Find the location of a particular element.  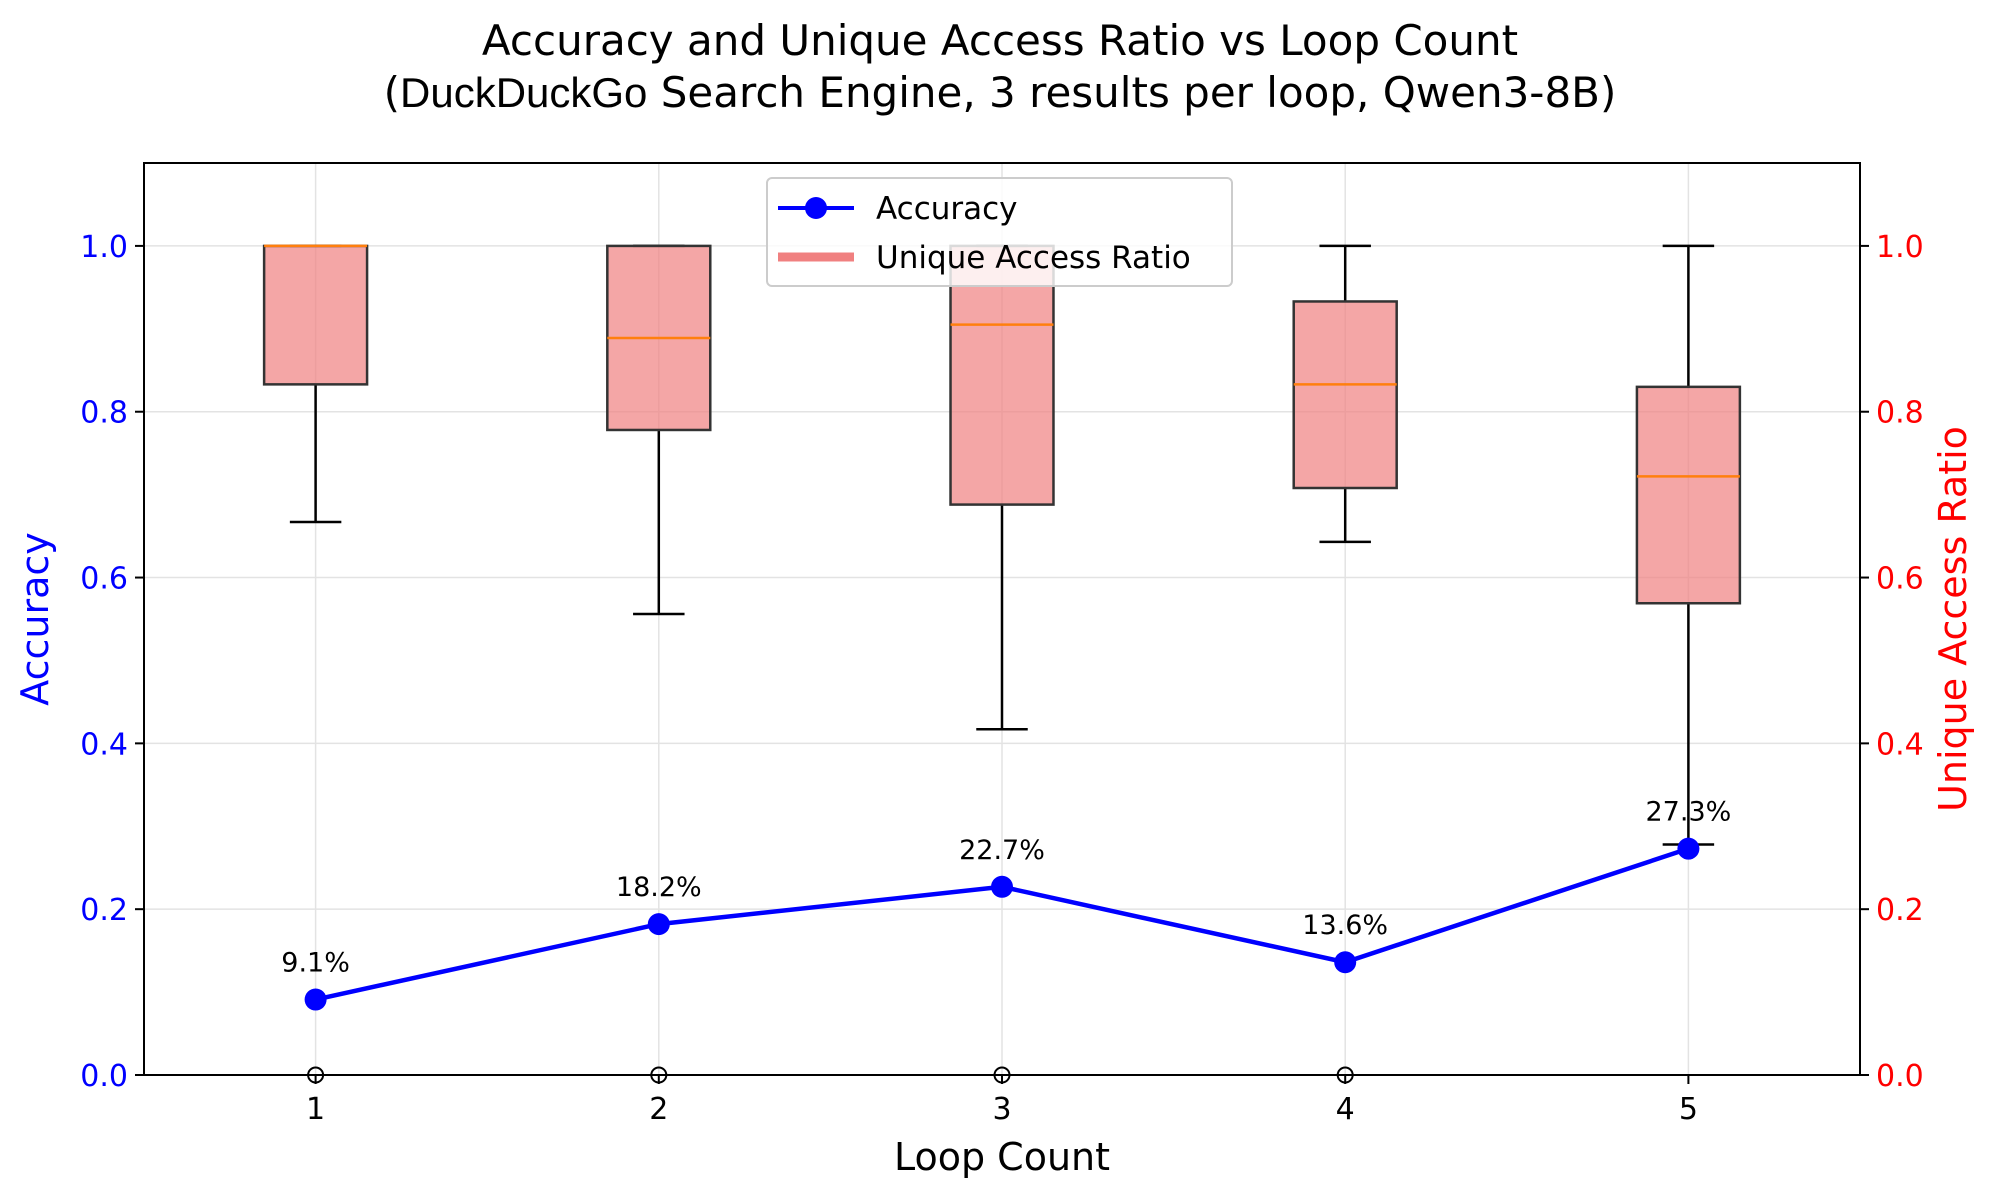

accuracy-series: 9.1% 18.2% 22.7% 13.6% 27.3% is located at coordinates (1006, 904).